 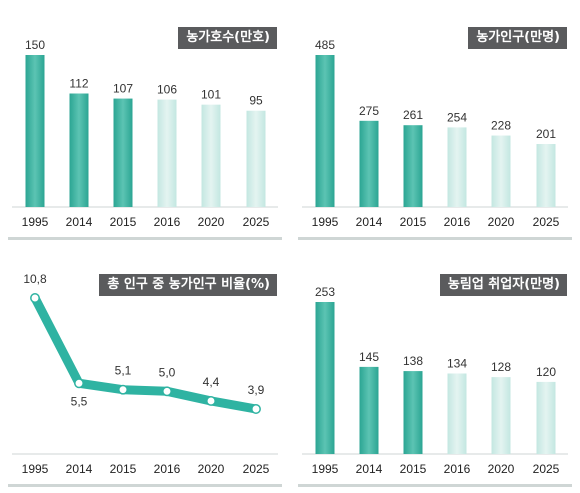 I want to click on value-label: 5,1, so click(x=123, y=371).